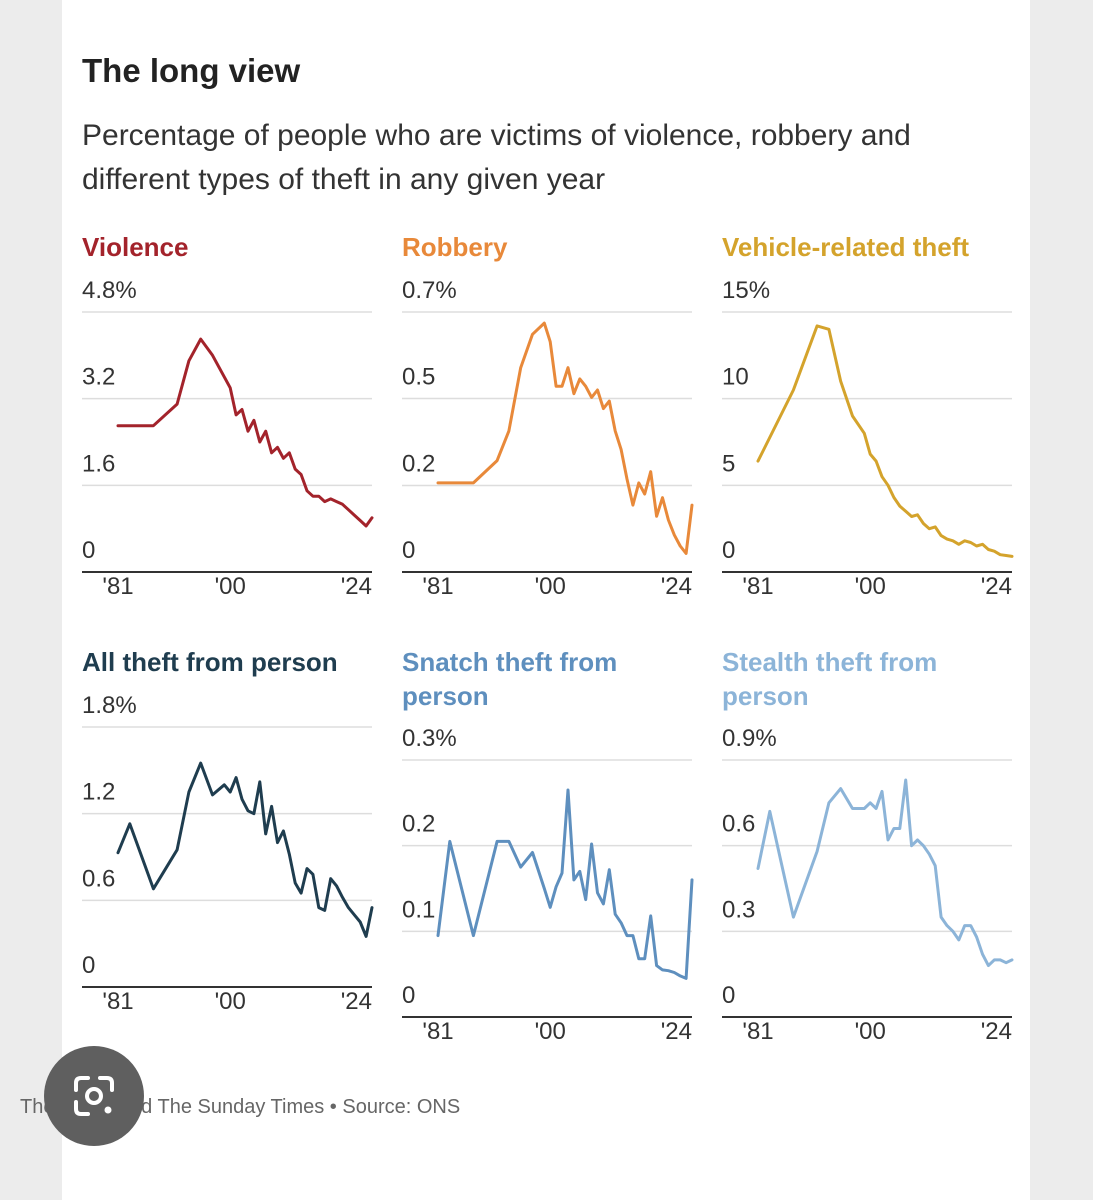 This screenshot has width=1093, height=1200. What do you see at coordinates (98, 792) in the screenshot?
I see `y-tick-label: 1.2` at bounding box center [98, 792].